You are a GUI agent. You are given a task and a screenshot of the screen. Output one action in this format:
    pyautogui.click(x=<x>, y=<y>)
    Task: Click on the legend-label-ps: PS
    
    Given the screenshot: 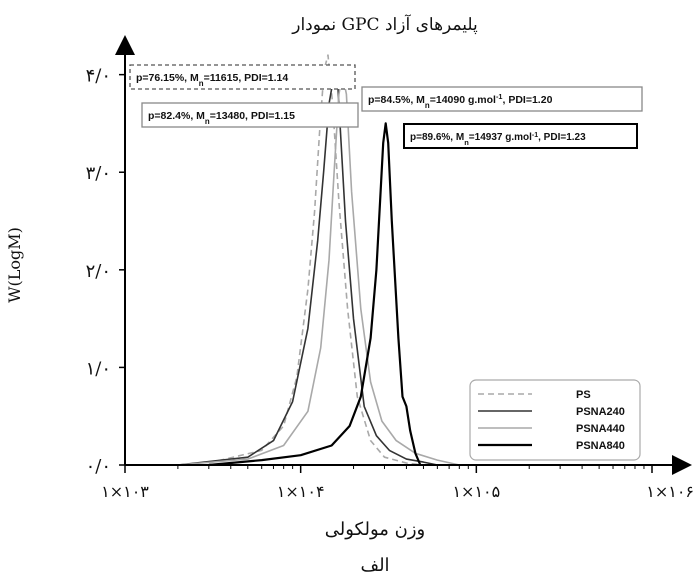 What is the action you would take?
    pyautogui.click(x=583, y=395)
    